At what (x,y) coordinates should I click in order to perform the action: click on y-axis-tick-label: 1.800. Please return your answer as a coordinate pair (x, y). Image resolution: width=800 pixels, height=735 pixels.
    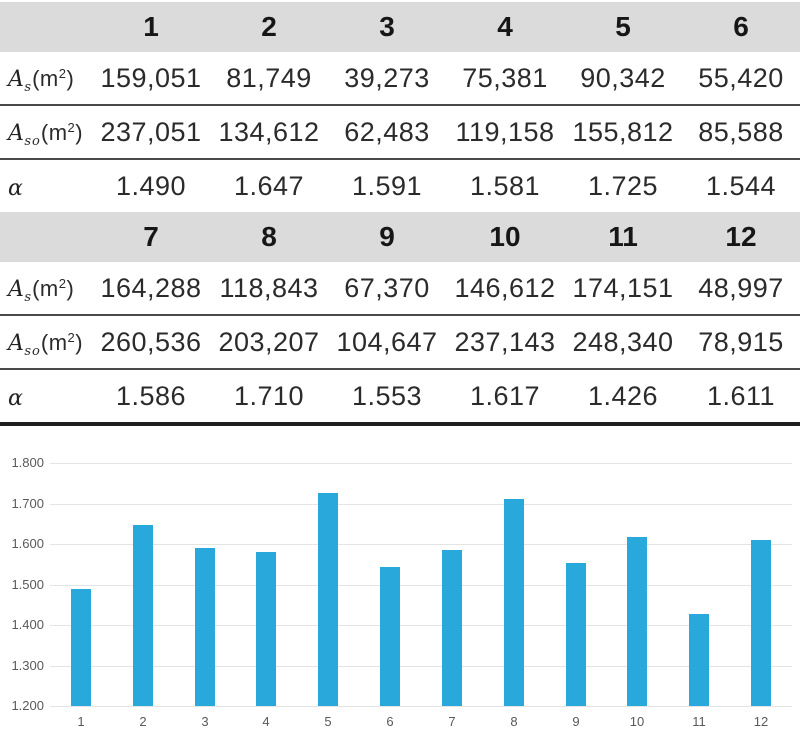
    Looking at the image, I should click on (27, 462).